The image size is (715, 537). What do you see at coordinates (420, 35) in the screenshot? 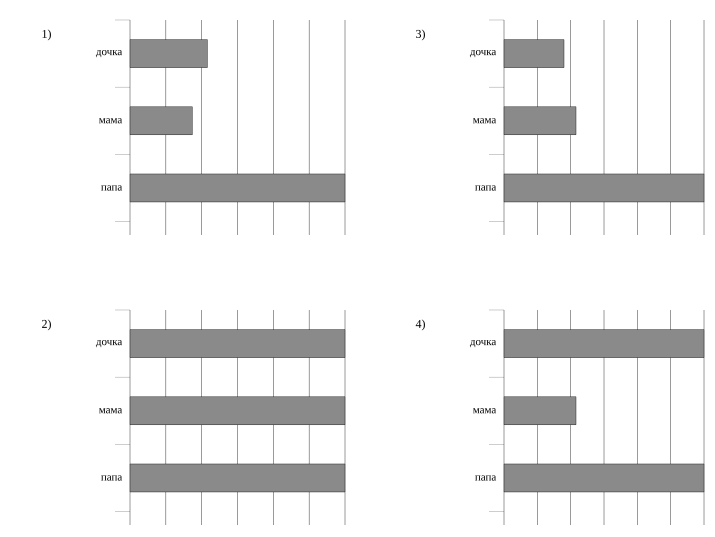
I see `text: 3)` at bounding box center [420, 35].